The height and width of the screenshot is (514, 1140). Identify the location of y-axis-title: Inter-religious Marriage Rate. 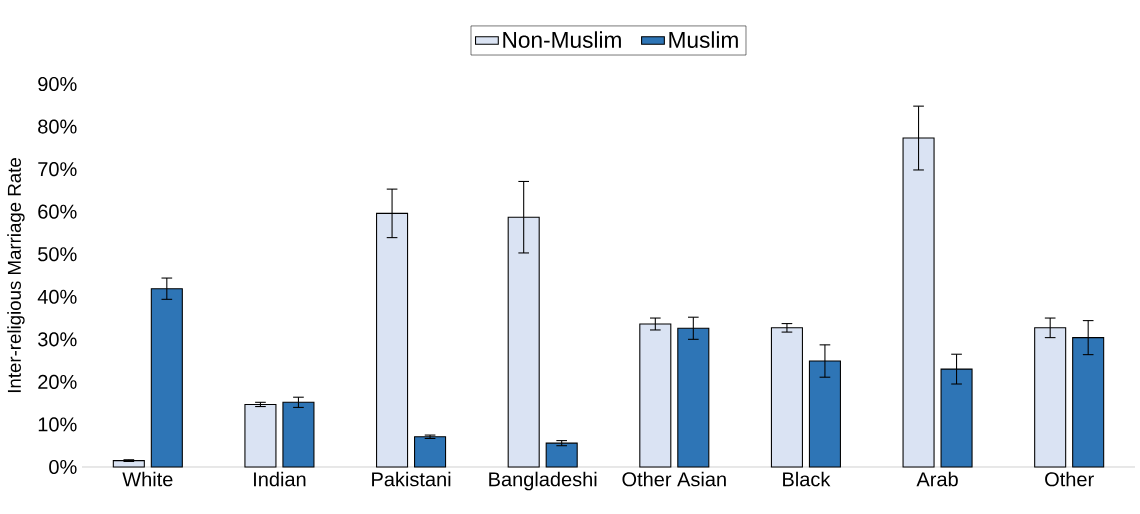
(16, 275).